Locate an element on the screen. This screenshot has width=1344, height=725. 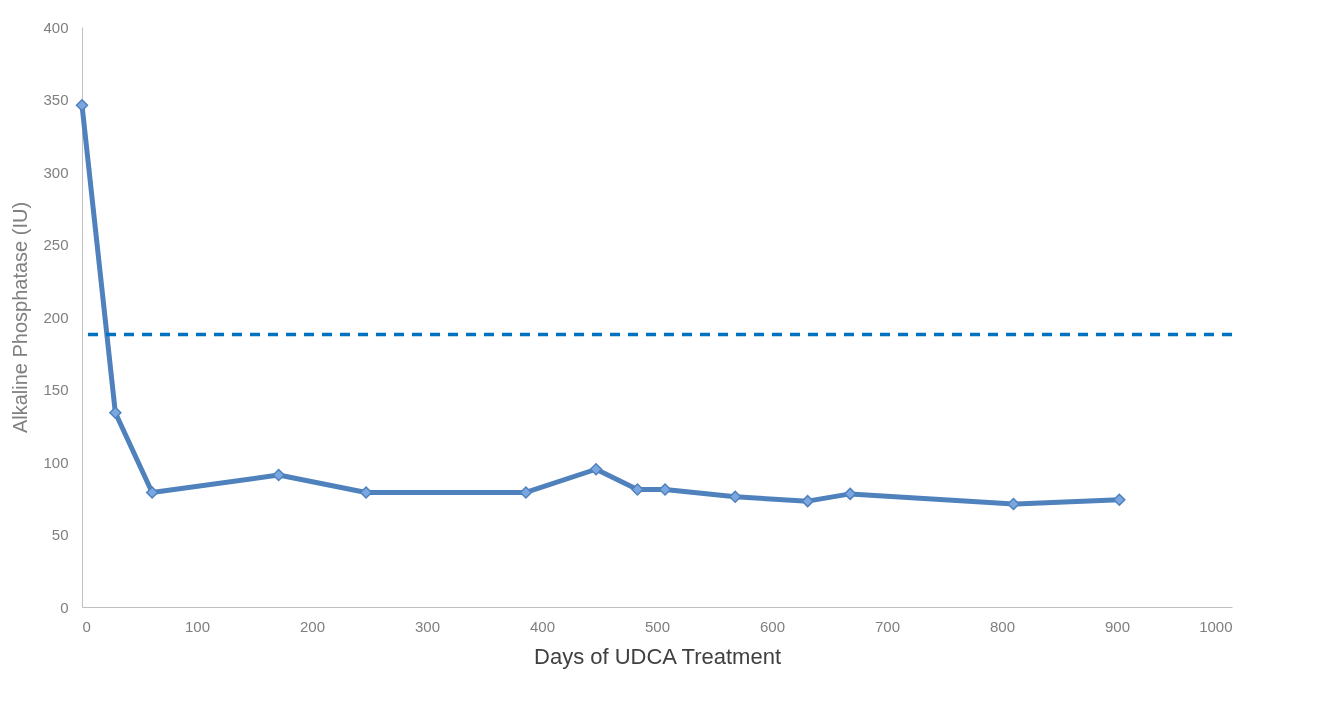
x-tick-label: 1000 is located at coordinates (1216, 626).